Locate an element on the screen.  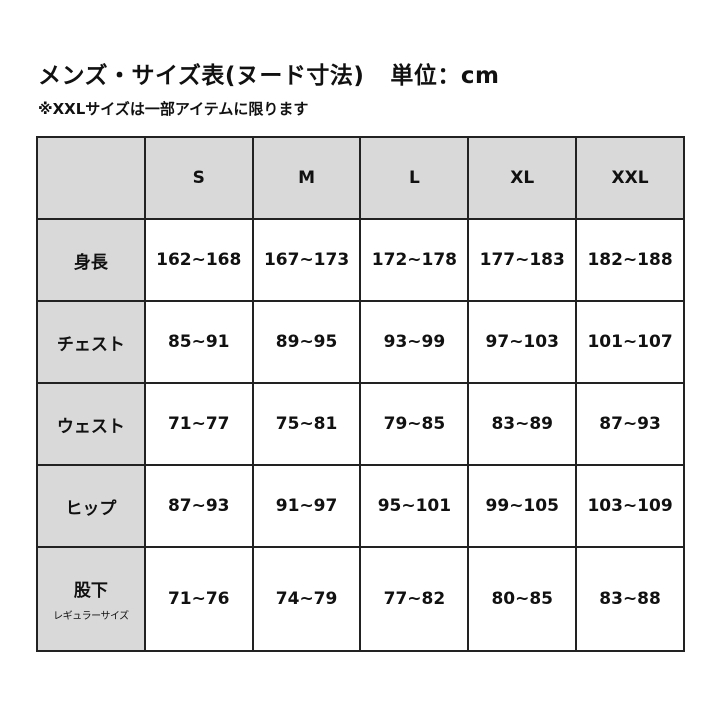
size-header: XXL is located at coordinates (630, 178).